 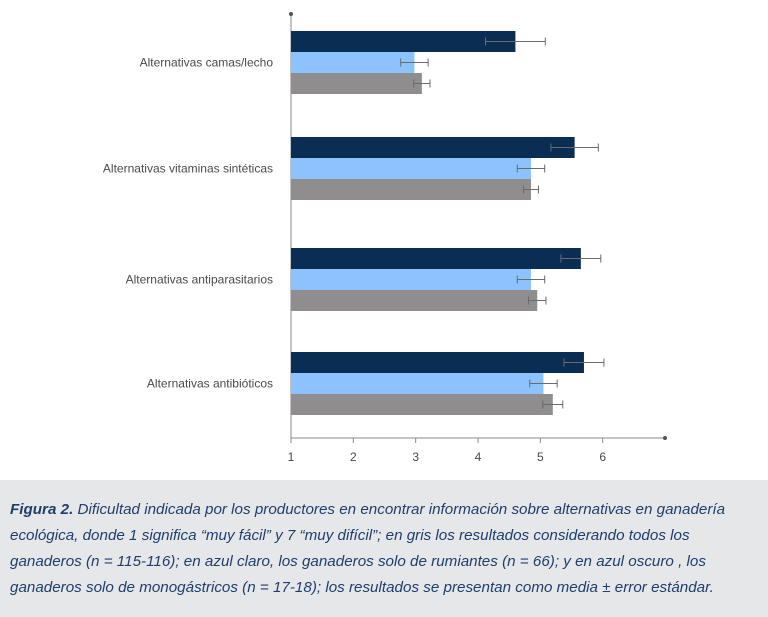 What do you see at coordinates (199, 280) in the screenshot?
I see `category-label: Alternativas antiparasitarios` at bounding box center [199, 280].